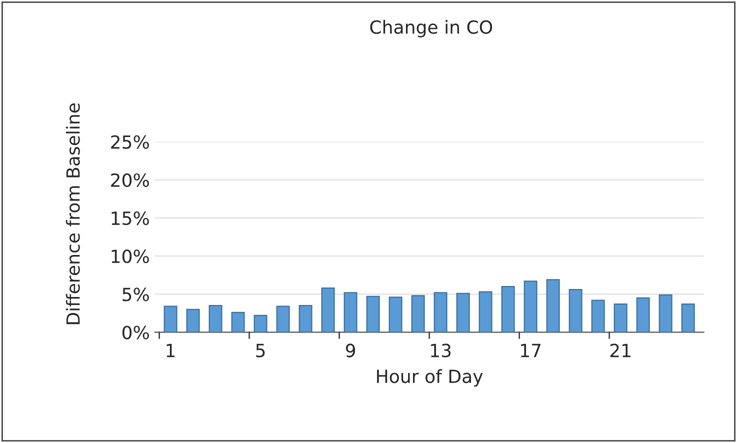 This screenshot has width=737, height=443. What do you see at coordinates (73, 213) in the screenshot?
I see `y-axis-title: Difference from Baseline` at bounding box center [73, 213].